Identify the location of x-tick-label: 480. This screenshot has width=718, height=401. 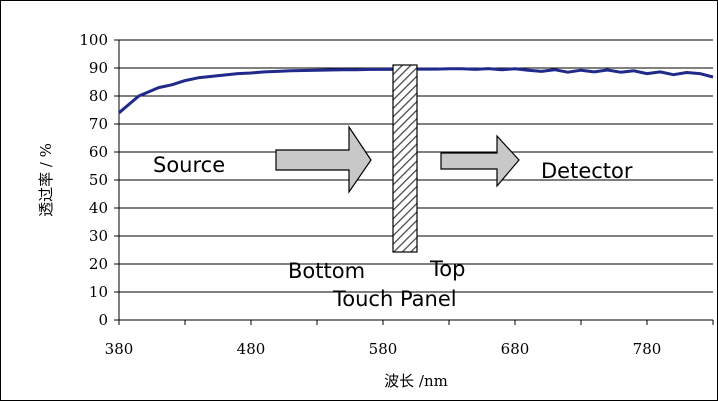
(251, 349).